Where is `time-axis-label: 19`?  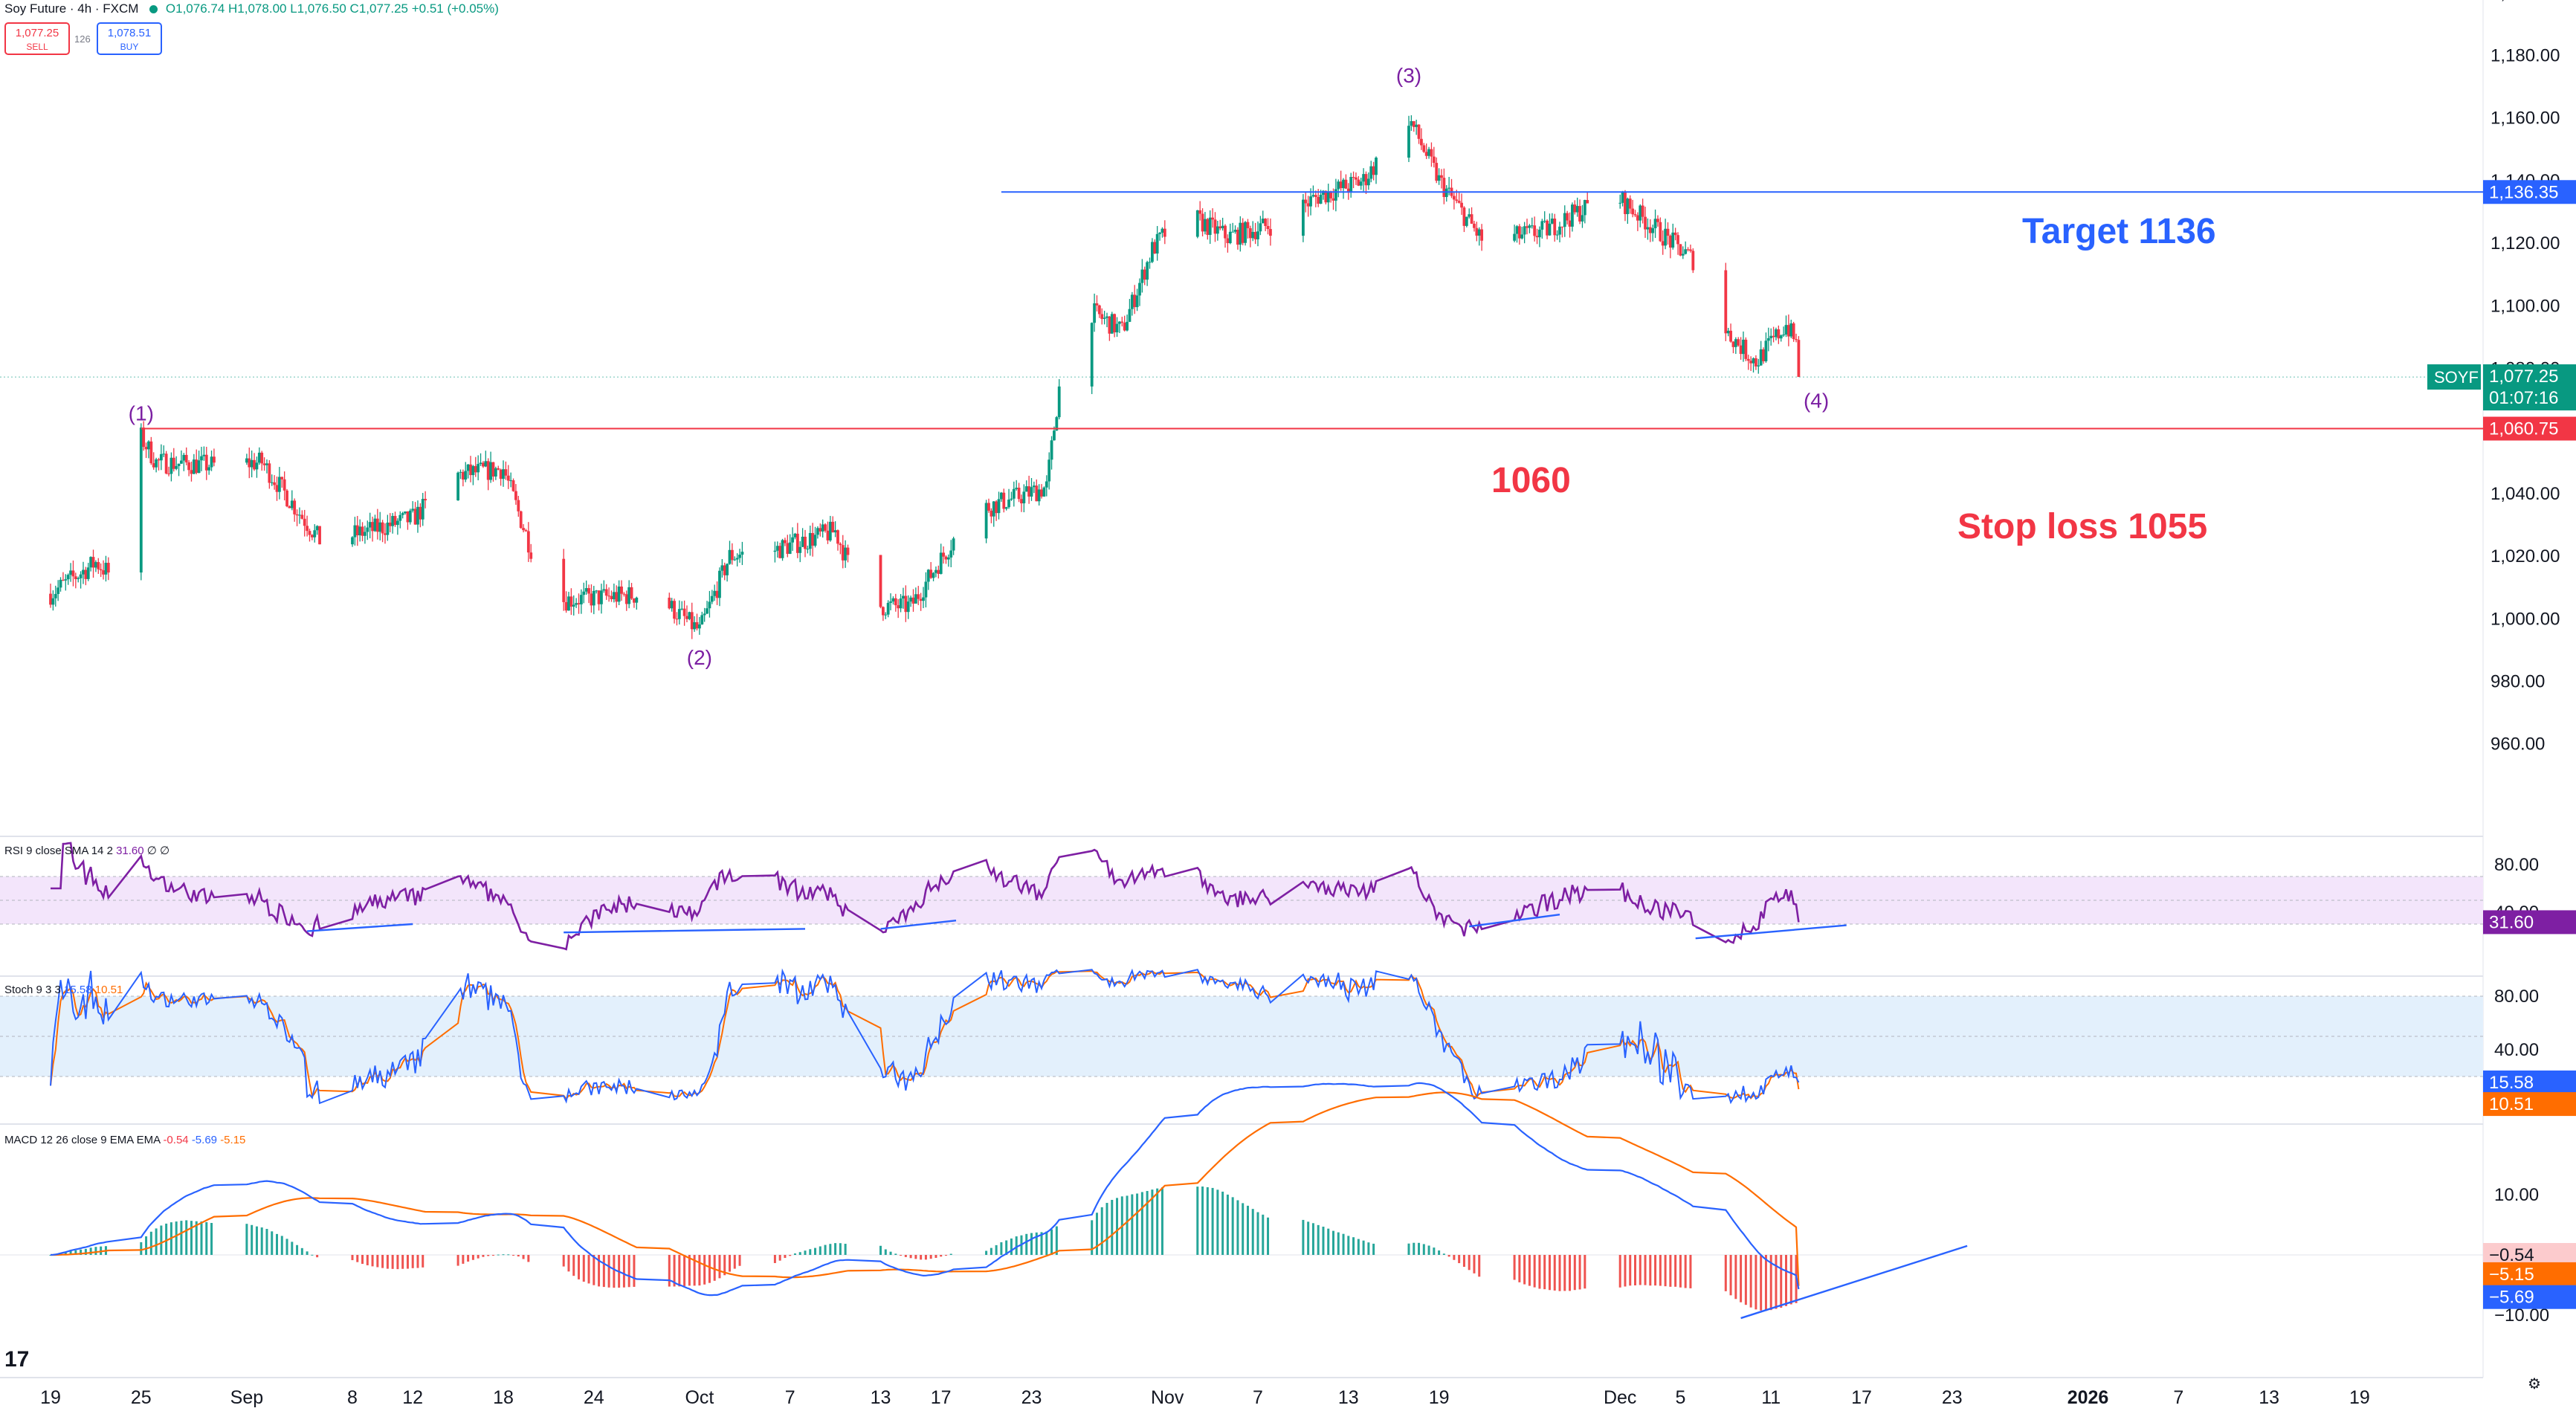 time-axis-label: 19 is located at coordinates (1439, 1397).